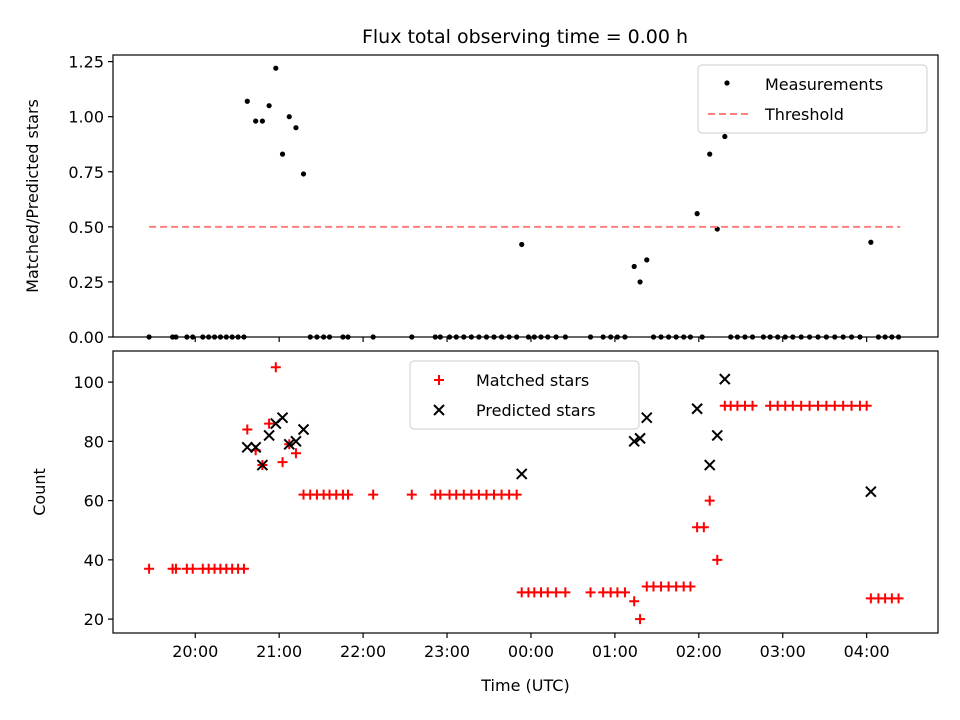 This screenshot has width=960, height=720. What do you see at coordinates (812, 99) in the screenshot?
I see `legend: Measurements Threshold` at bounding box center [812, 99].